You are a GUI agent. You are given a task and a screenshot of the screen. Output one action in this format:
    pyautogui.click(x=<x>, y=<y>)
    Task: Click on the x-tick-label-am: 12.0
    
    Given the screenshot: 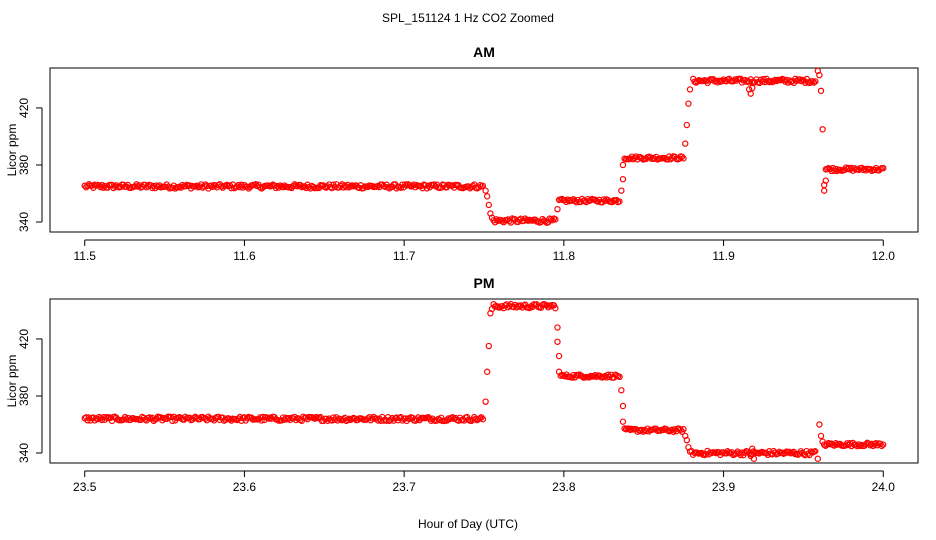 What is the action you would take?
    pyautogui.click(x=884, y=256)
    